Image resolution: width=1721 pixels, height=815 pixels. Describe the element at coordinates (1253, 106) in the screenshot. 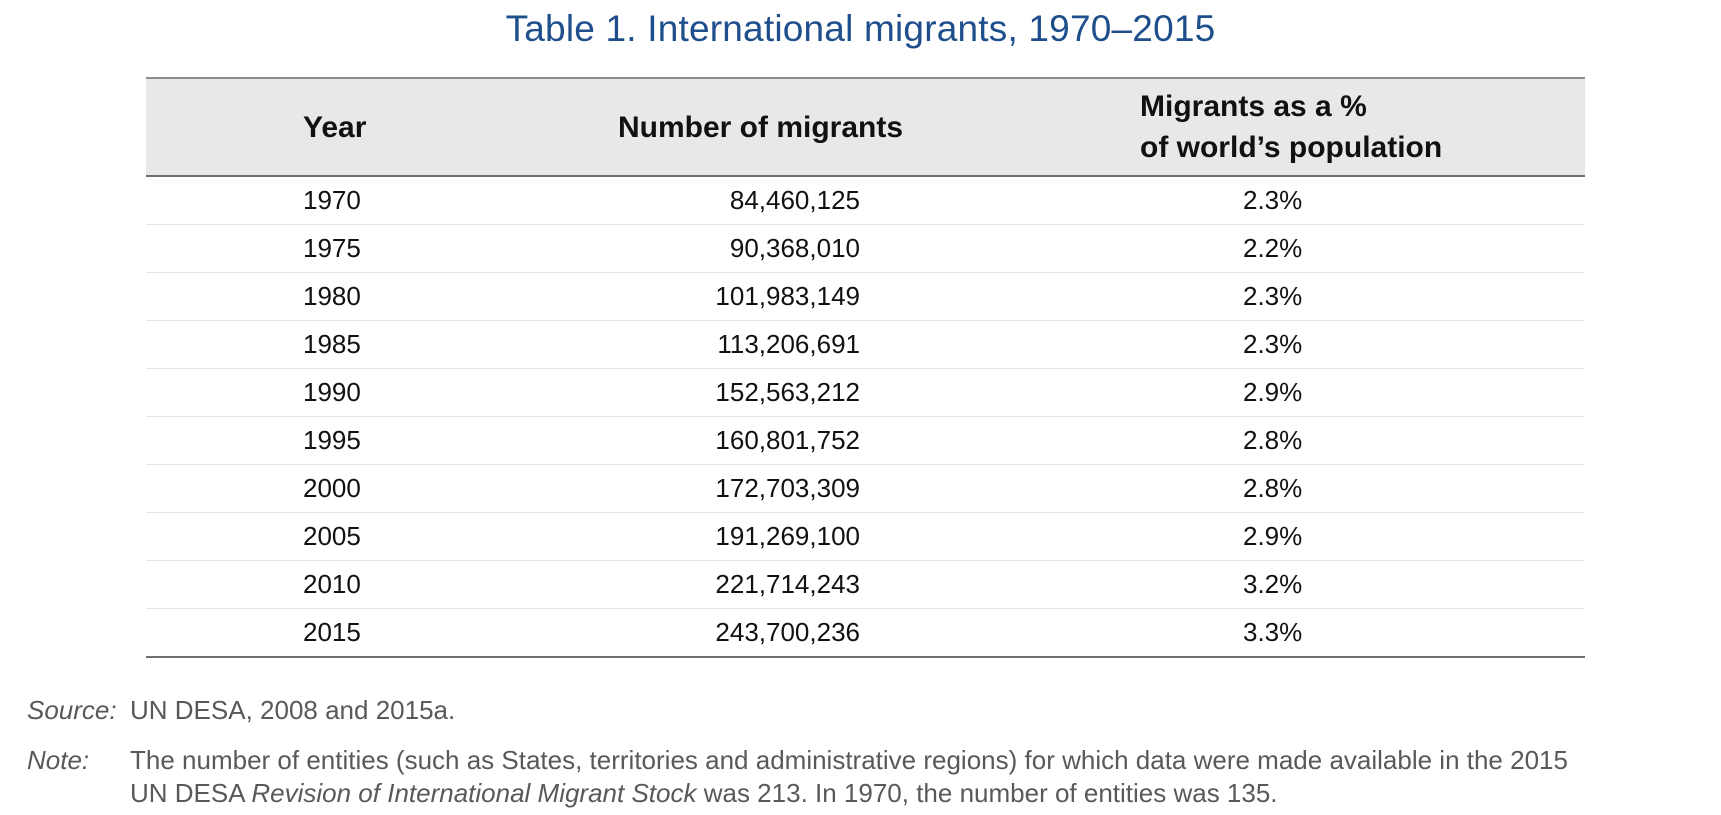

I see `header-percent-line1: Migrants as a %` at that location.